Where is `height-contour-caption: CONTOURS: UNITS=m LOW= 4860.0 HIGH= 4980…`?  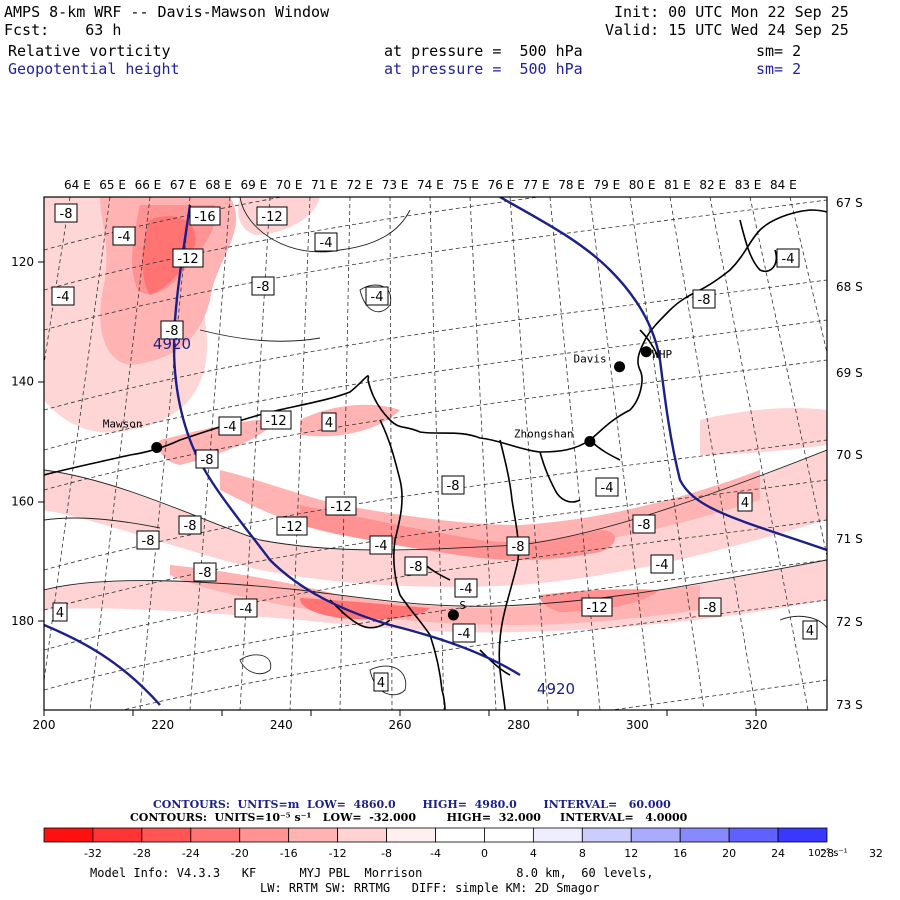
height-contour-caption: CONTOURS: UNITS=m LOW= 4860.0 HIGH= 4980… is located at coordinates (412, 804).